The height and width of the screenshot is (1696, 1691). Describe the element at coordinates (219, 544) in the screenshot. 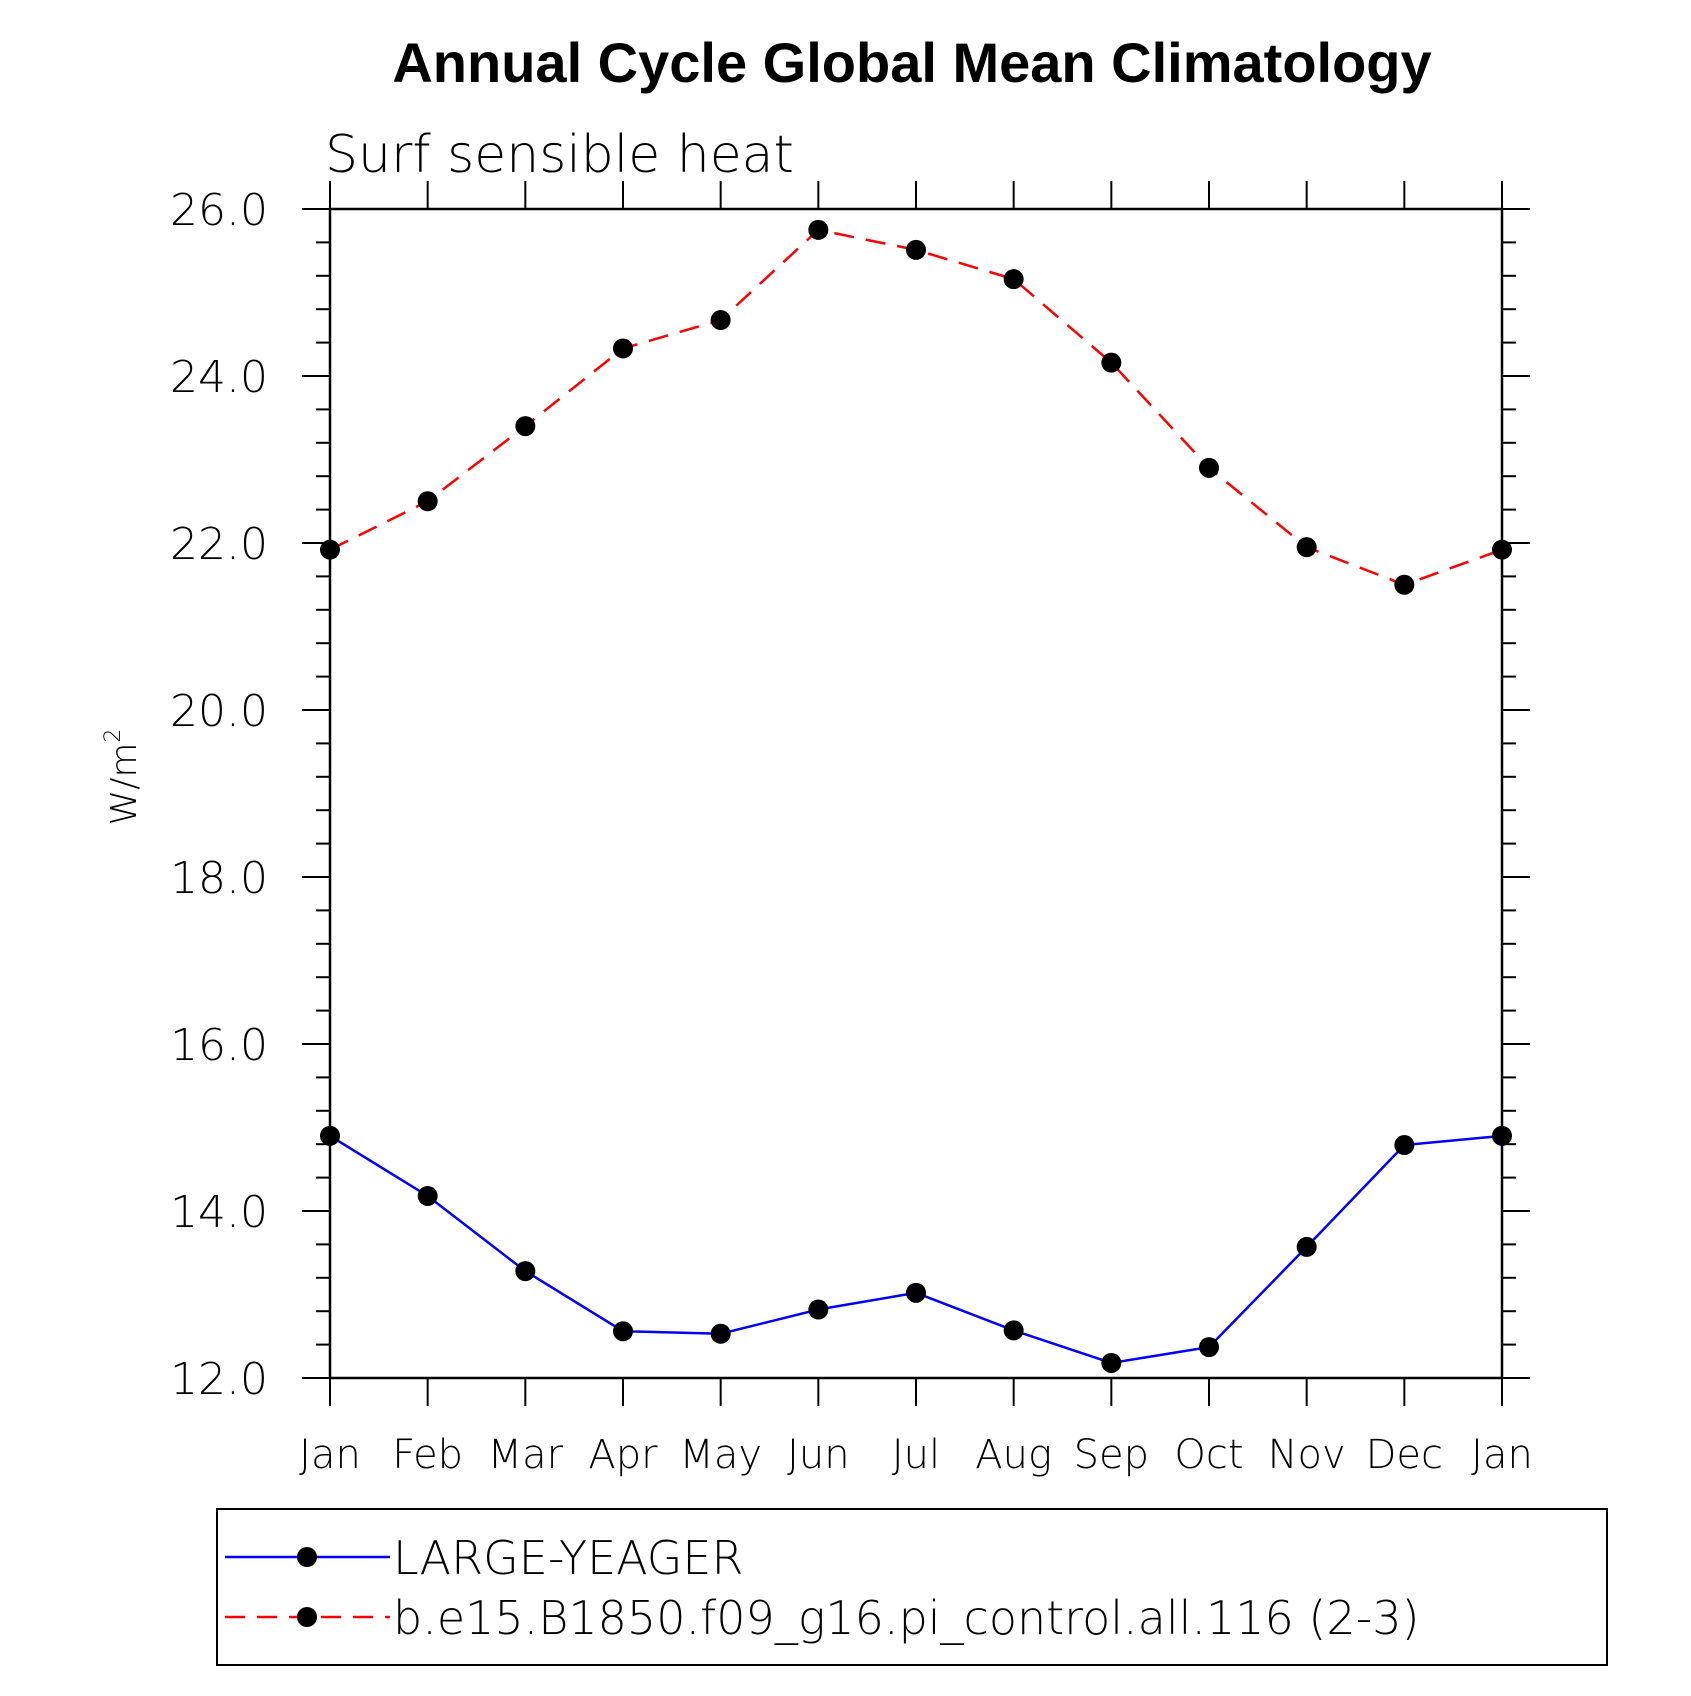

I see `y-tick-label: 22.0` at that location.